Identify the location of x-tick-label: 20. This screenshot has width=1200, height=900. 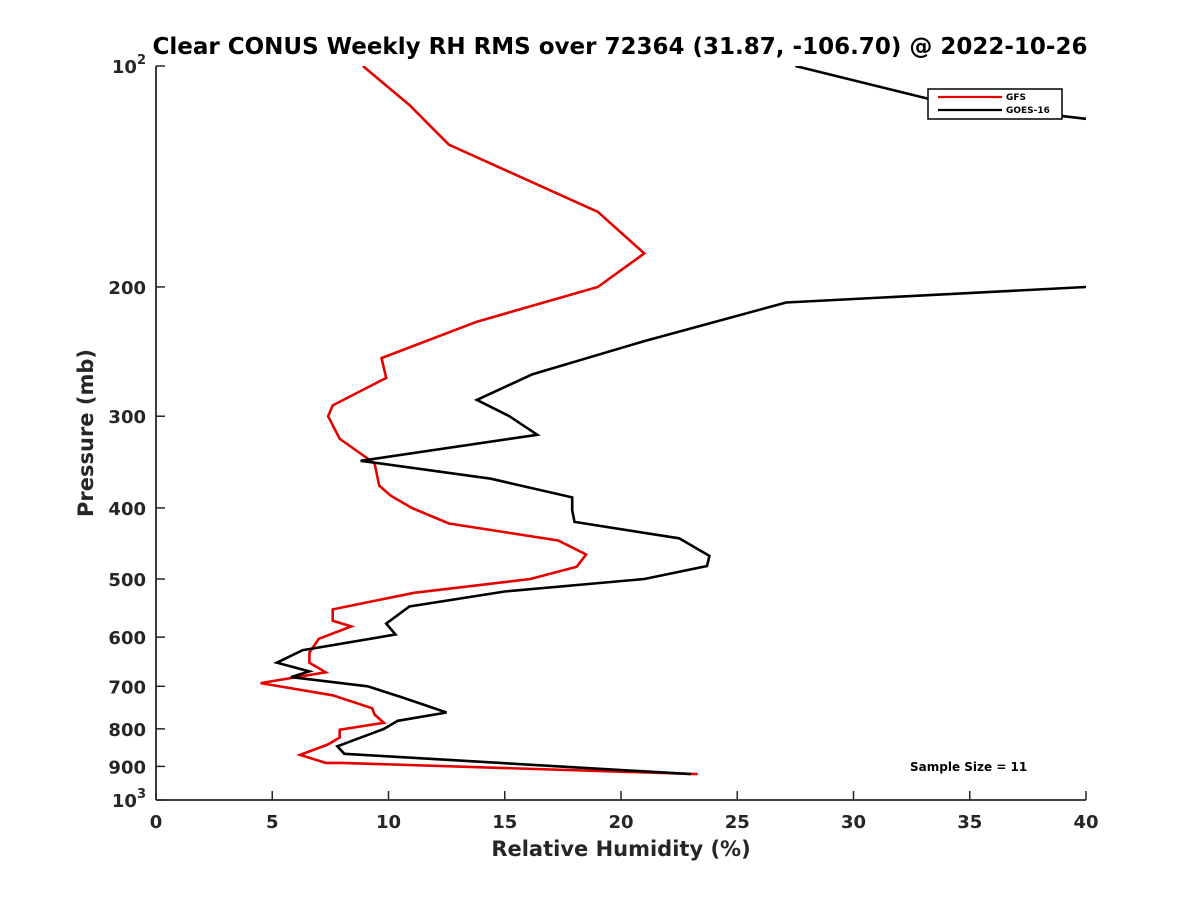
(620, 822).